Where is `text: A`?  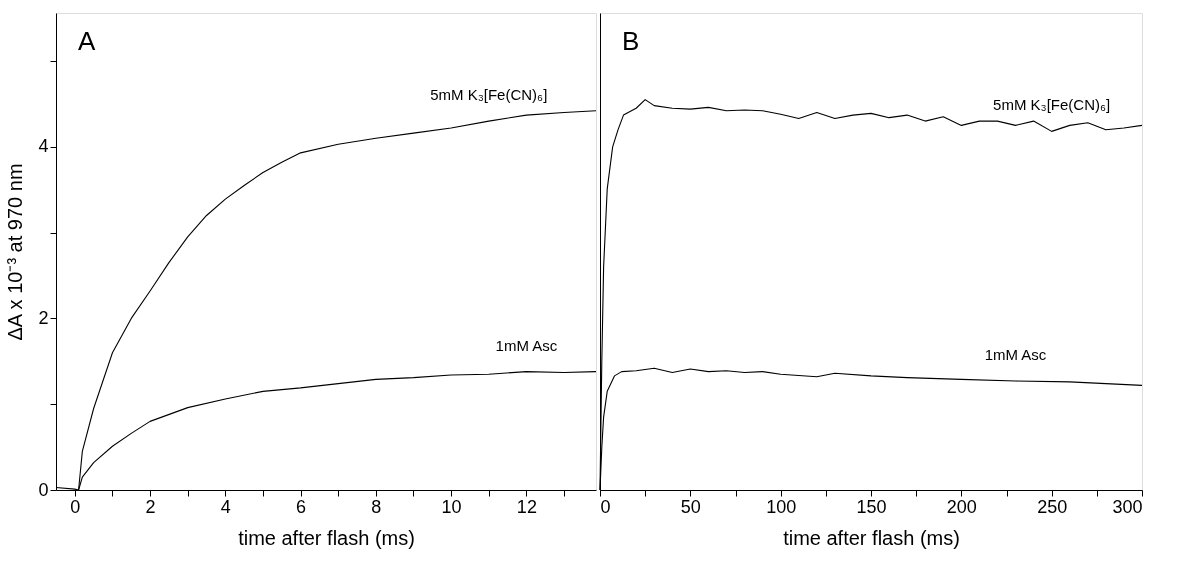 text: A is located at coordinates (87, 41).